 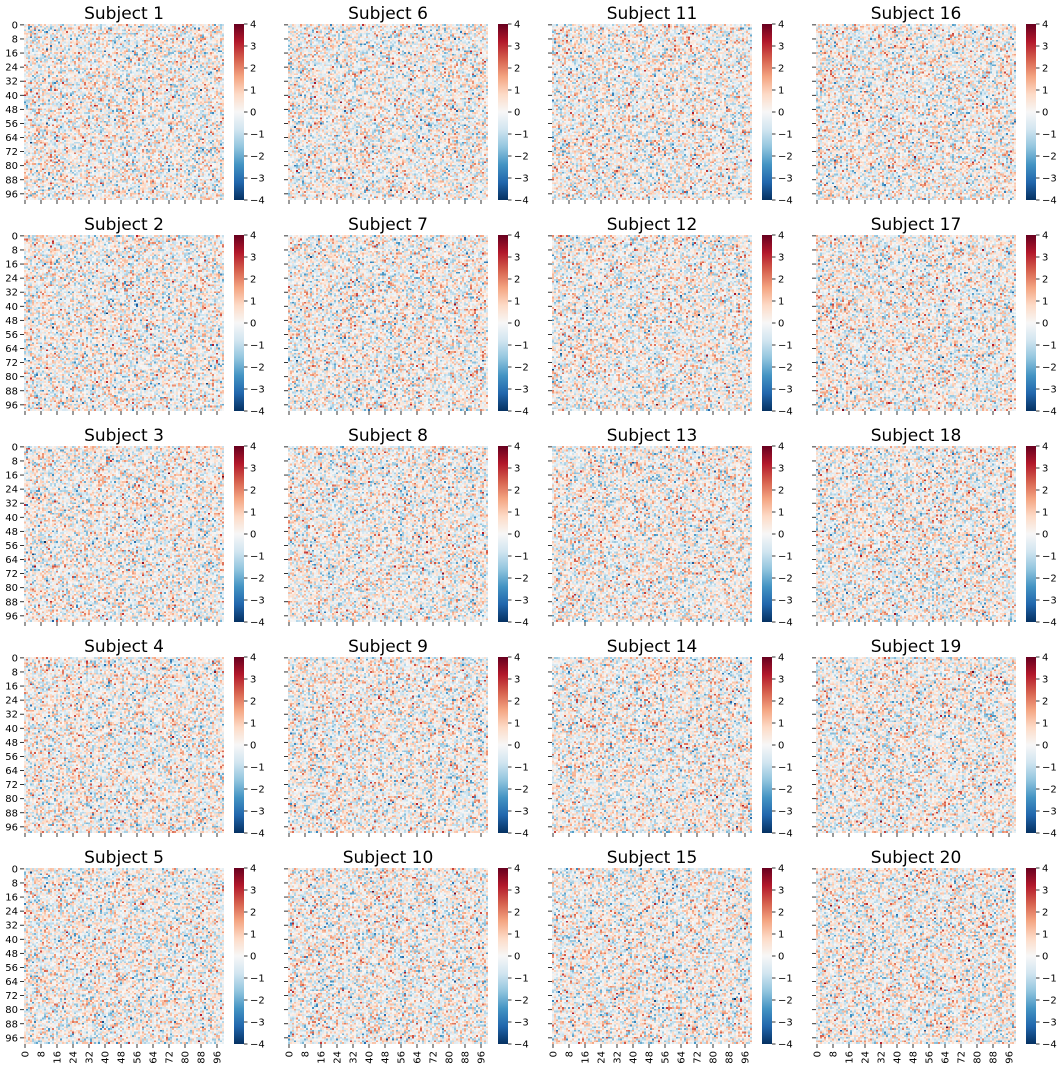 I want to click on panel-title: Subject 5, so click(x=124, y=858).